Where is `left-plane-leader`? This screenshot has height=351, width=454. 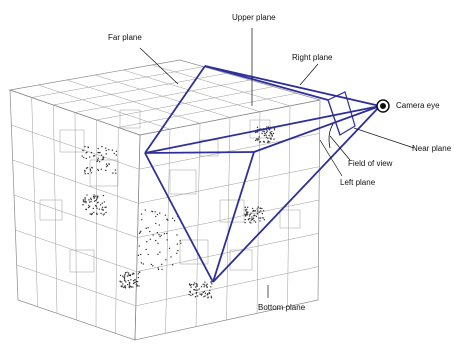 left-plane-leader is located at coordinates (331, 158).